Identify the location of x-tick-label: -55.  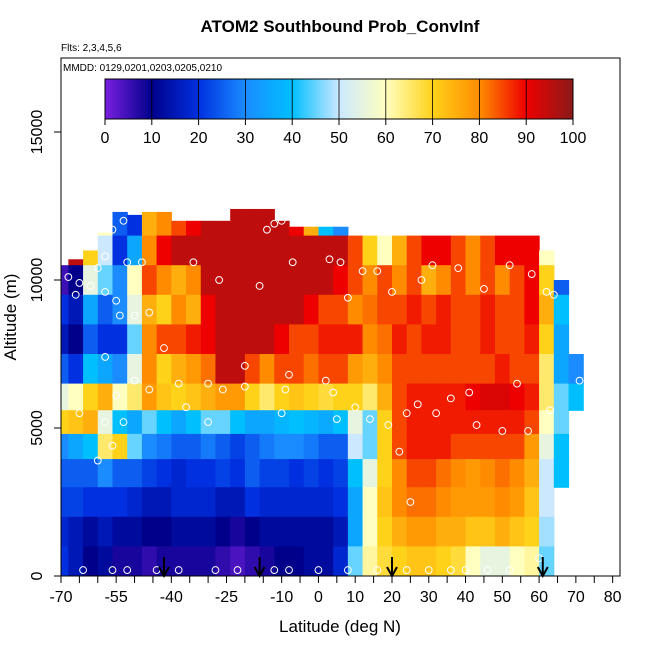
(116, 597).